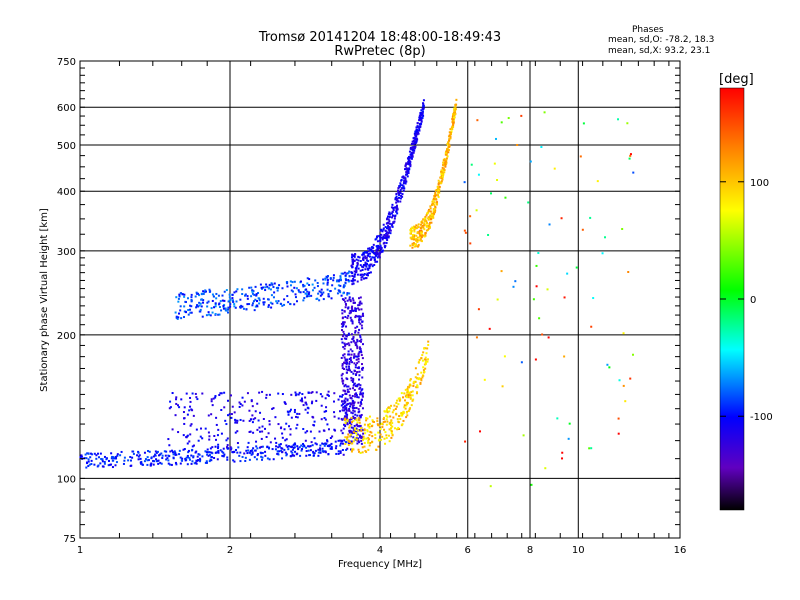 The height and width of the screenshot is (600, 800). Describe the element at coordinates (530, 550) in the screenshot. I see `x-tick-label: 8` at that location.